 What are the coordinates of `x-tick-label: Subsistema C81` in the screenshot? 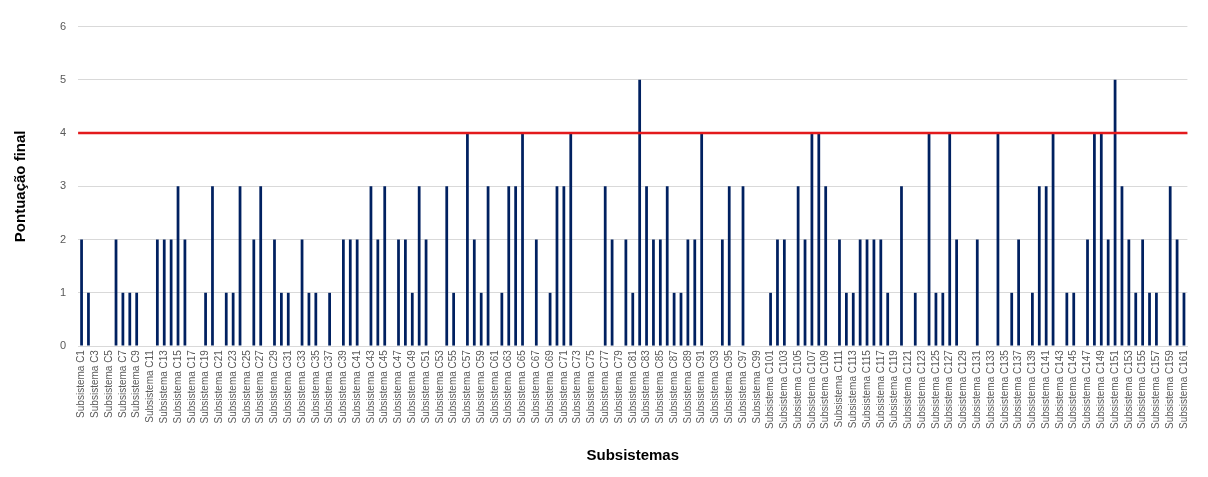 It's located at (632, 386).